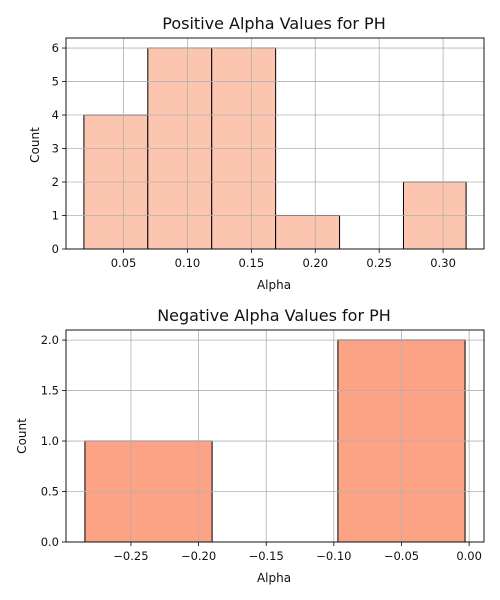 The image size is (500, 600). I want to click on y-tick-label: 2.0, so click(50, 340).